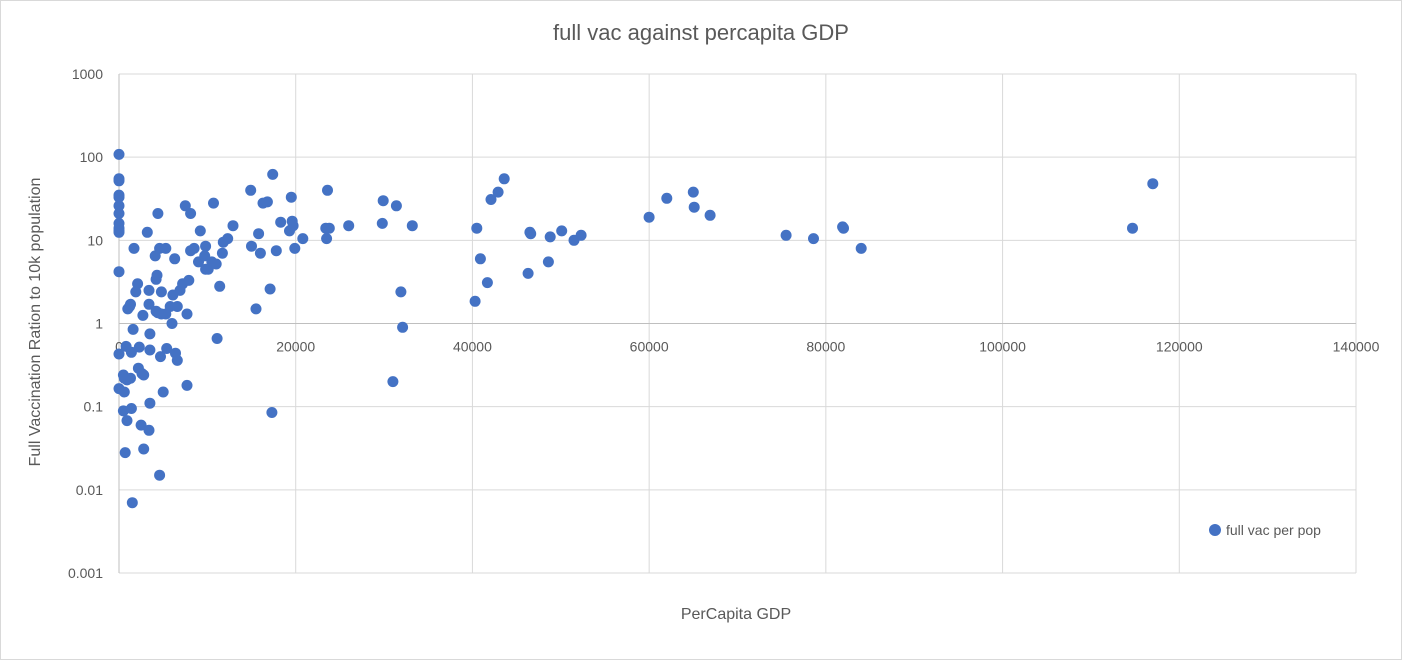 The width and height of the screenshot is (1402, 660). Describe the element at coordinates (85, 573) in the screenshot. I see `y-tick-label: 0.001` at that location.